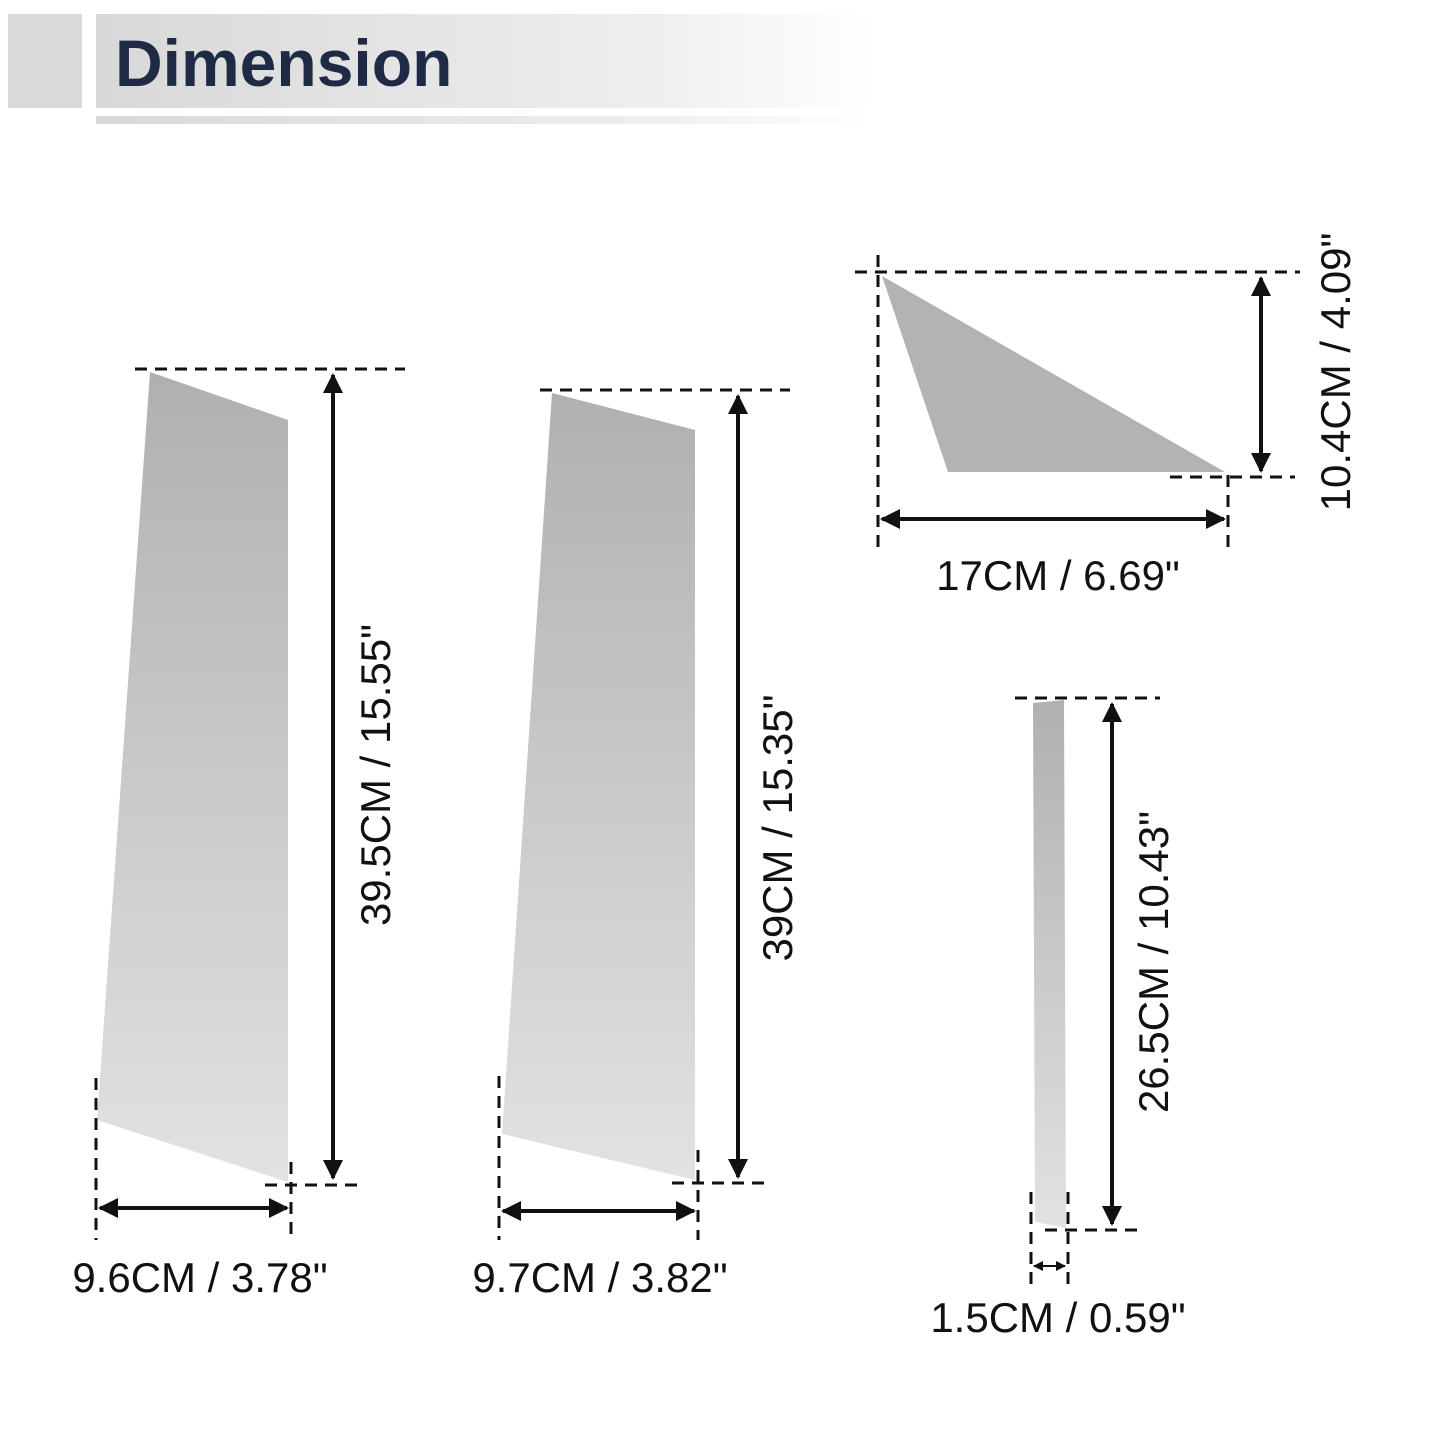 Image resolution: width=1445 pixels, height=1445 pixels. I want to click on header-block, so click(45, 61).